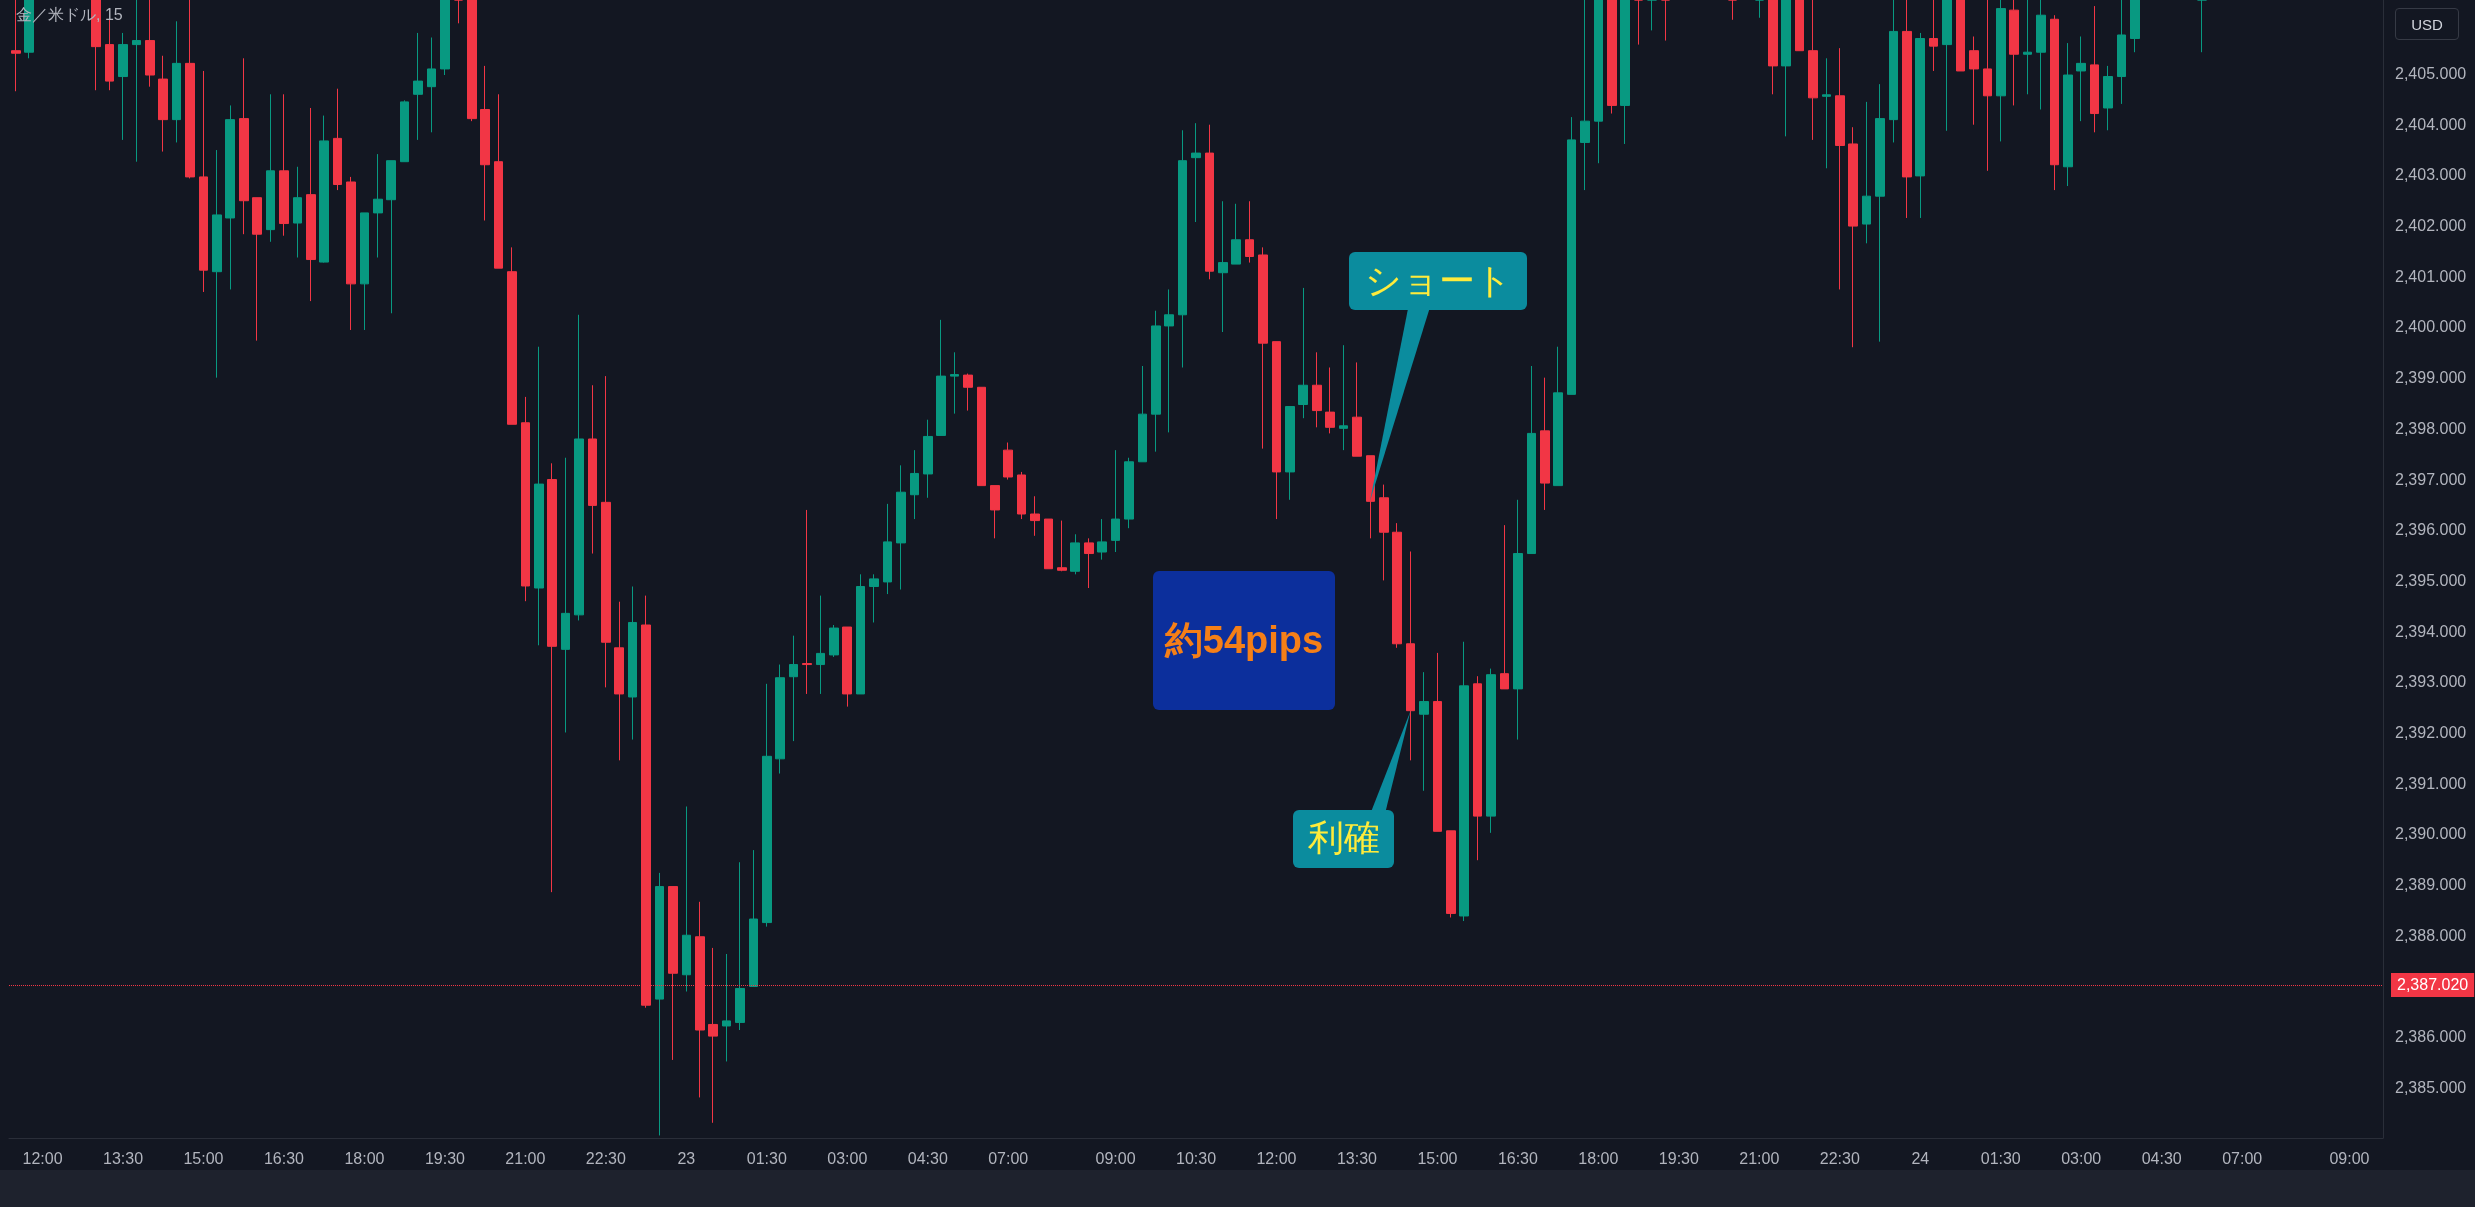  What do you see at coordinates (2431, 226) in the screenshot?
I see `y-tick-label: 2,402.000` at bounding box center [2431, 226].